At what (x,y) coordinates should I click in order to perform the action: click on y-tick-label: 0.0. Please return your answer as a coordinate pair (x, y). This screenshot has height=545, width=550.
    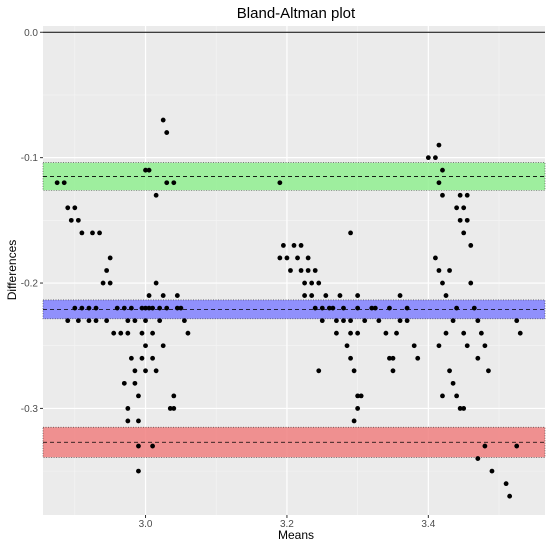
    Looking at the image, I should click on (31, 33).